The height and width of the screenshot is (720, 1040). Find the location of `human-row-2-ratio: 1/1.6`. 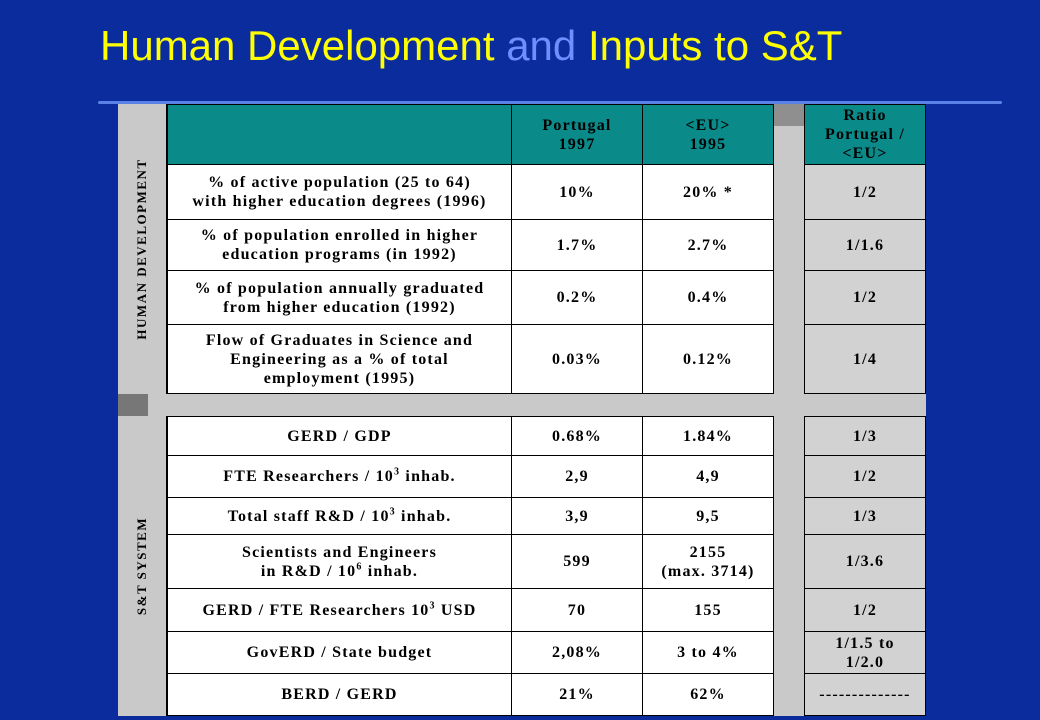

human-row-2-ratio: 1/1.6 is located at coordinates (865, 245).